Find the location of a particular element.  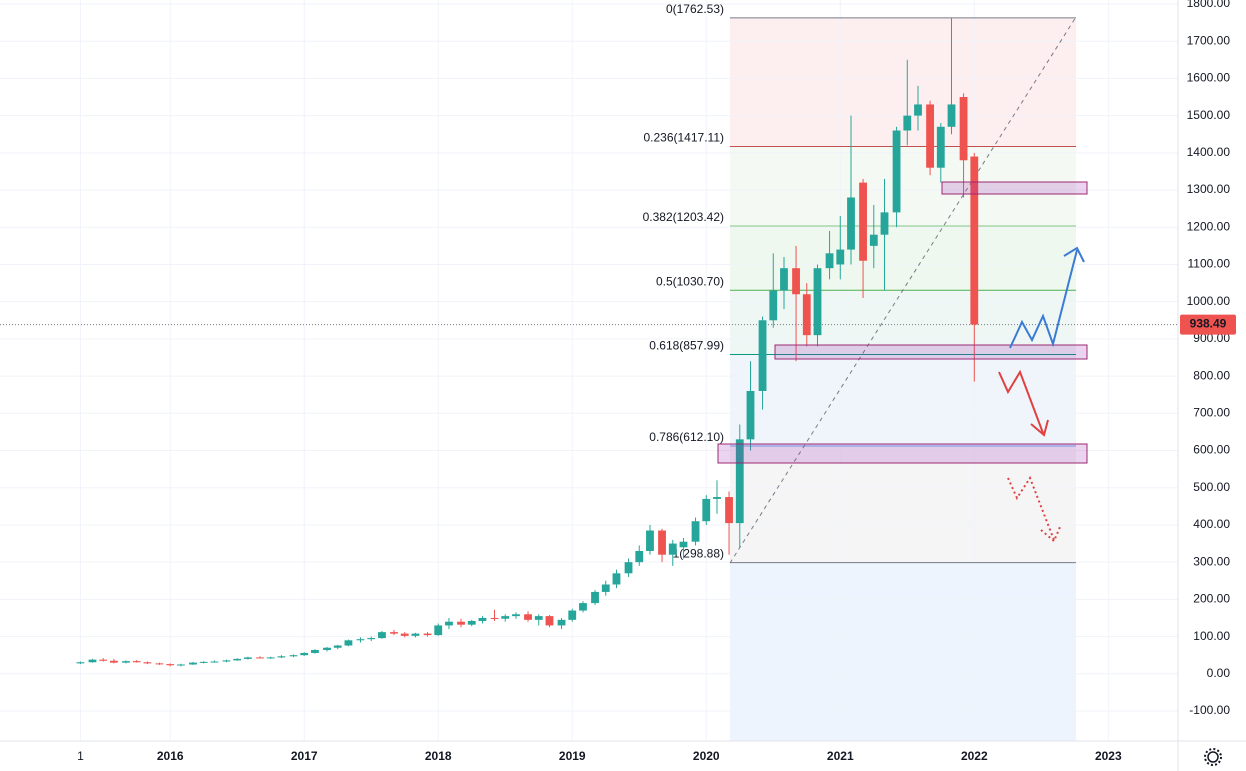

y-tick-label: 1800.00 is located at coordinates (1209, 5).